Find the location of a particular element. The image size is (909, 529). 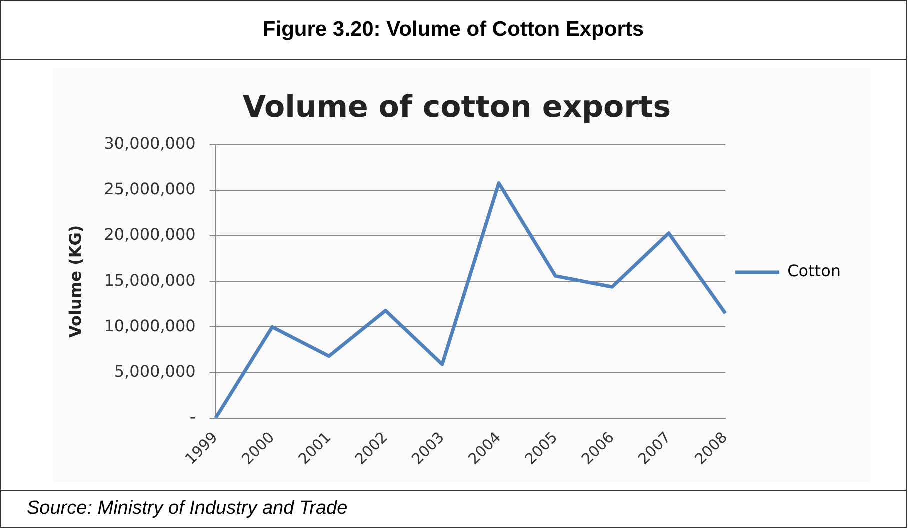

y-tick-label: - is located at coordinates (193, 416).